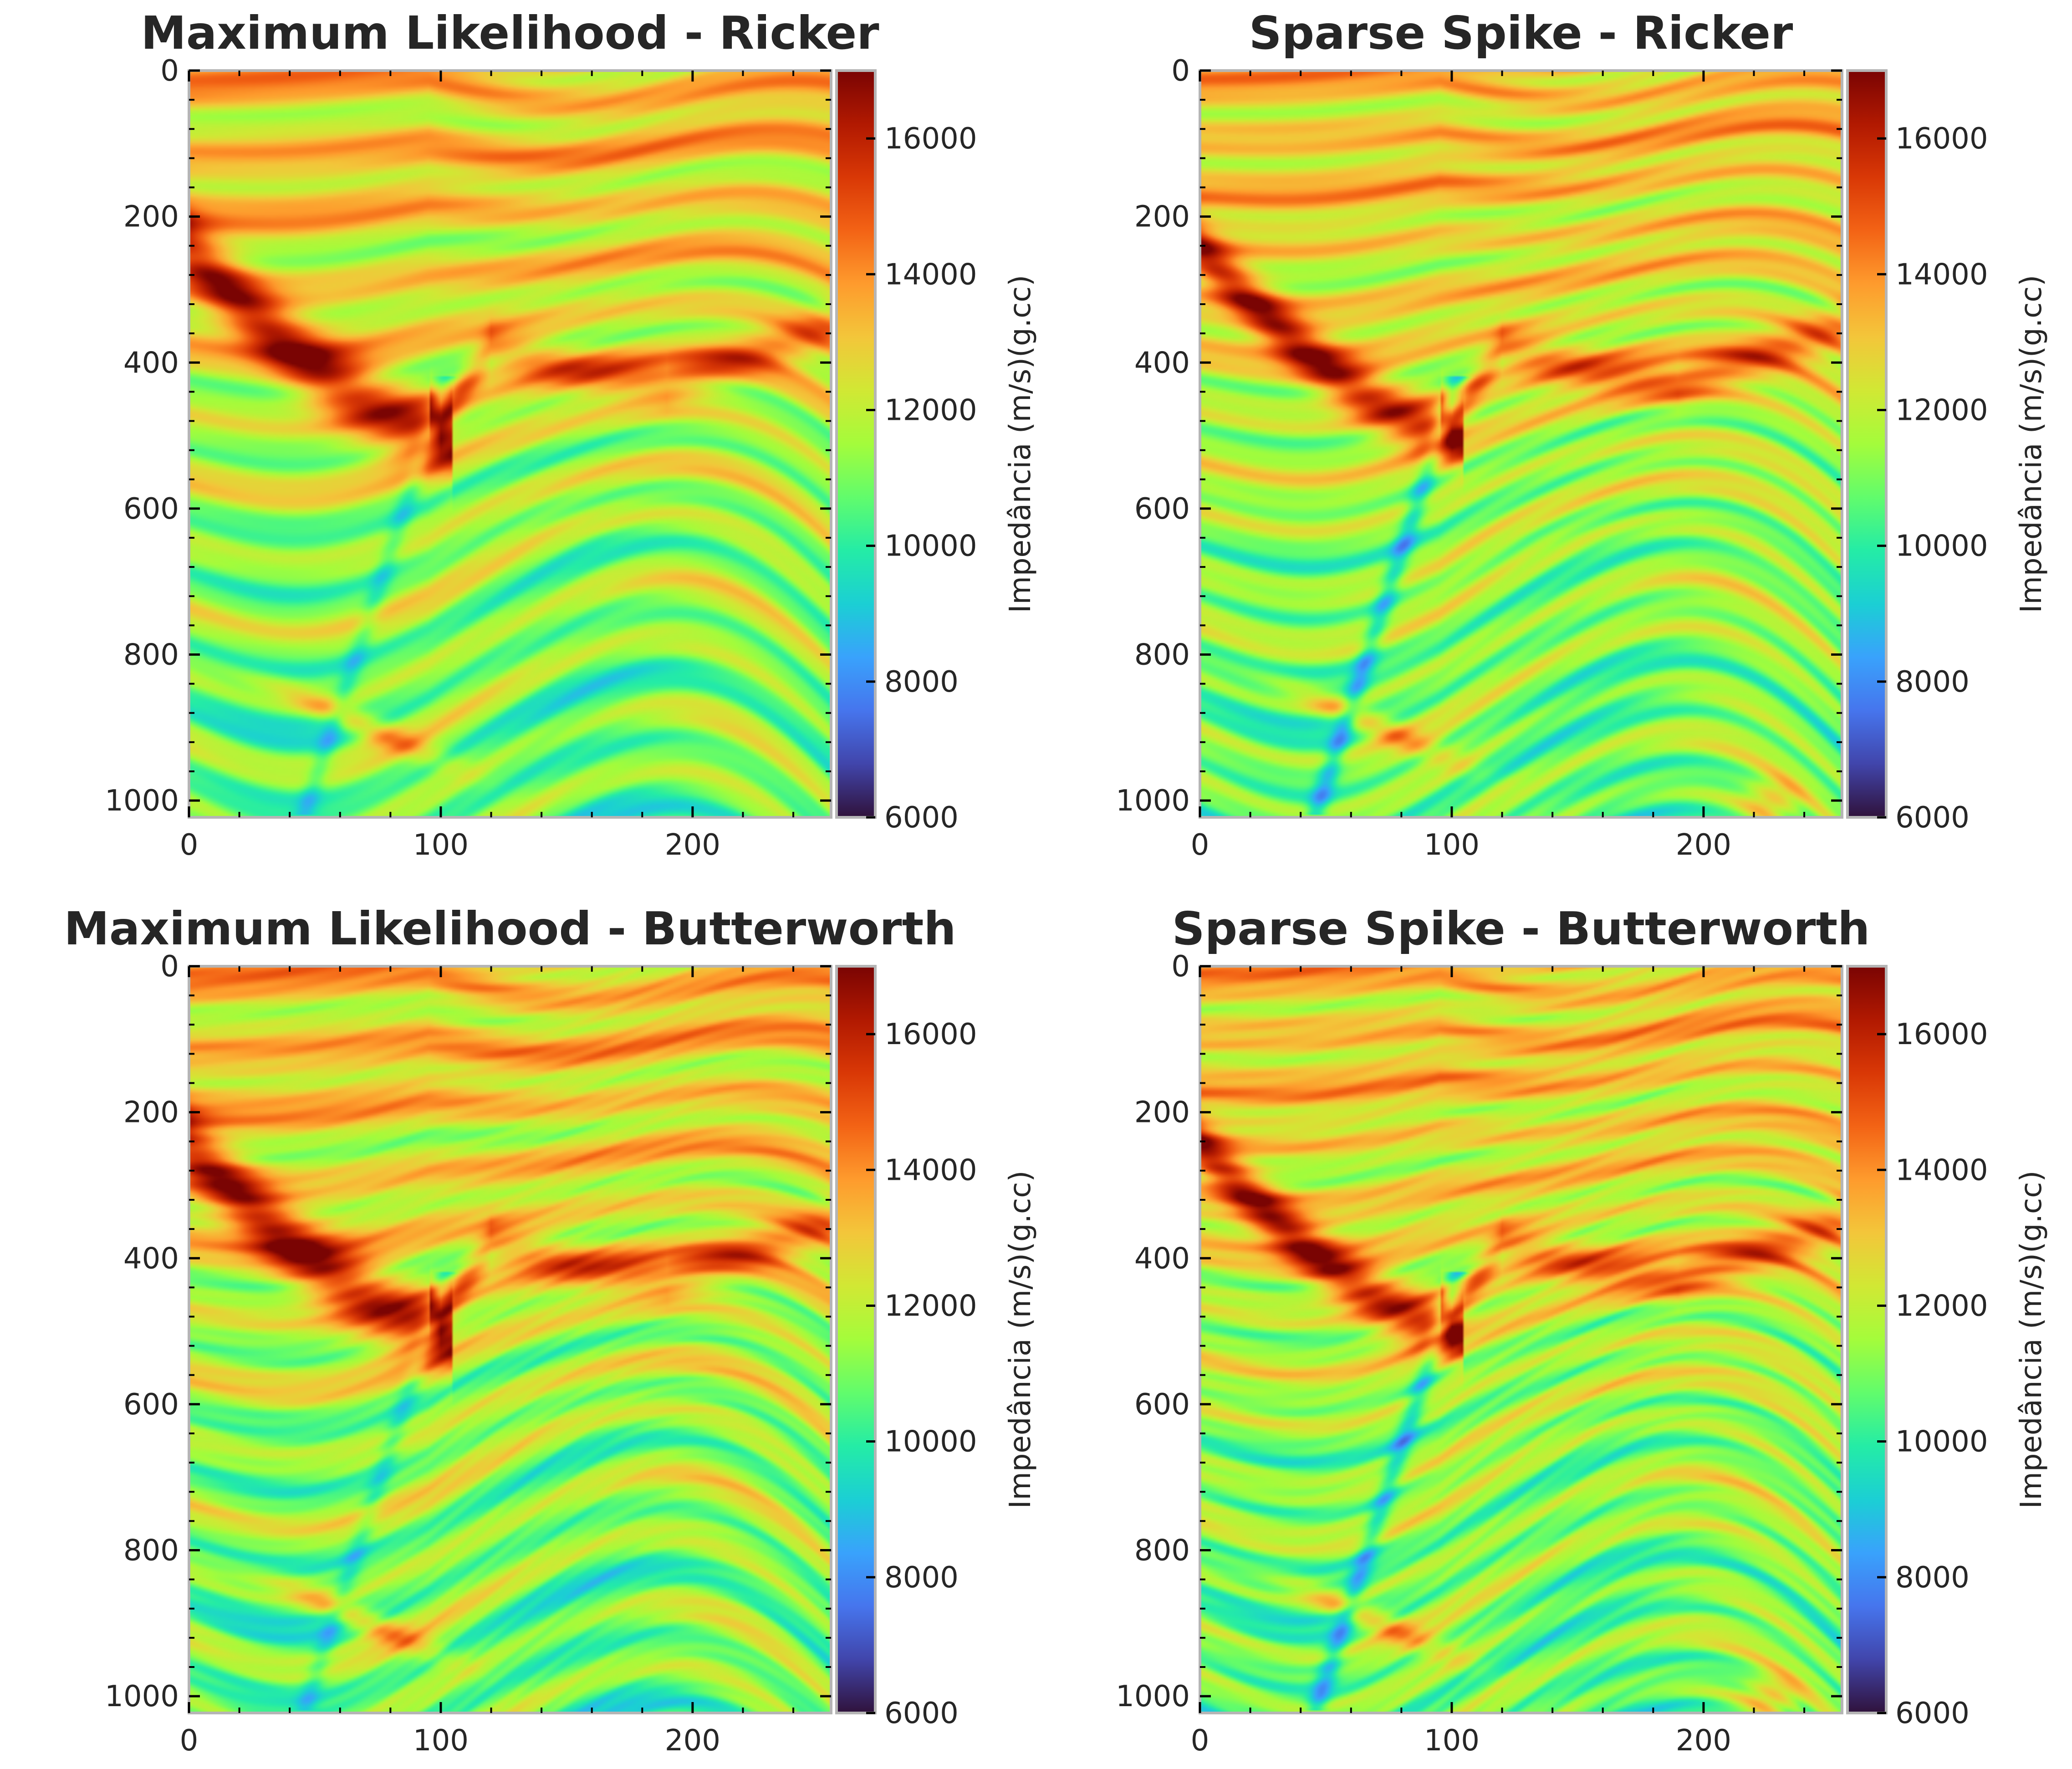 The image size is (2072, 1769). What do you see at coordinates (1521, 33) in the screenshot?
I see `panel-title: Sparse Spike - Ricker` at bounding box center [1521, 33].